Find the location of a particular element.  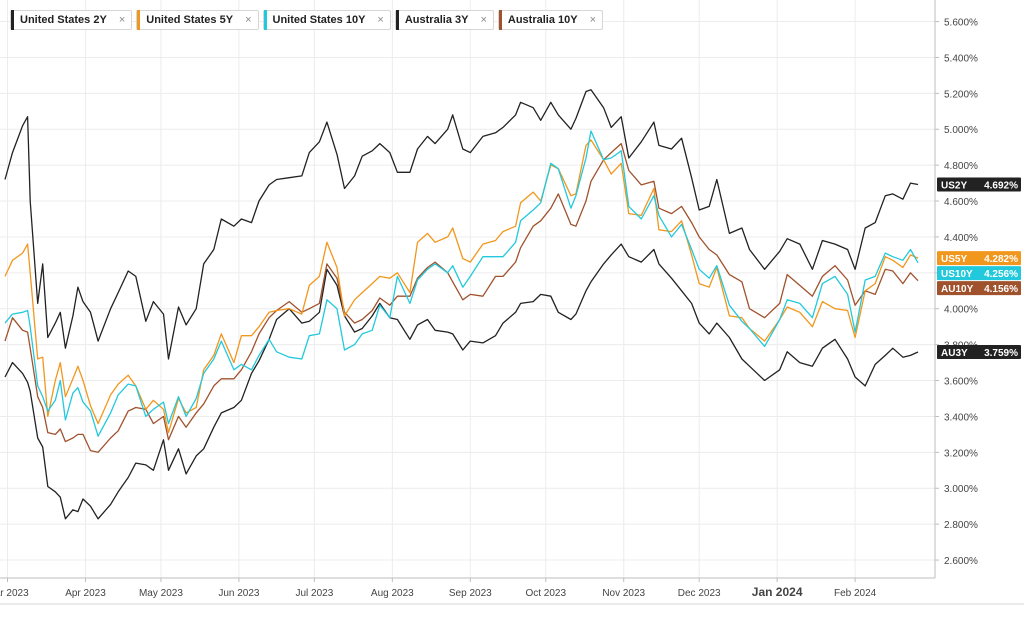

legend-label: United States 2Y is located at coordinates (63, 20).